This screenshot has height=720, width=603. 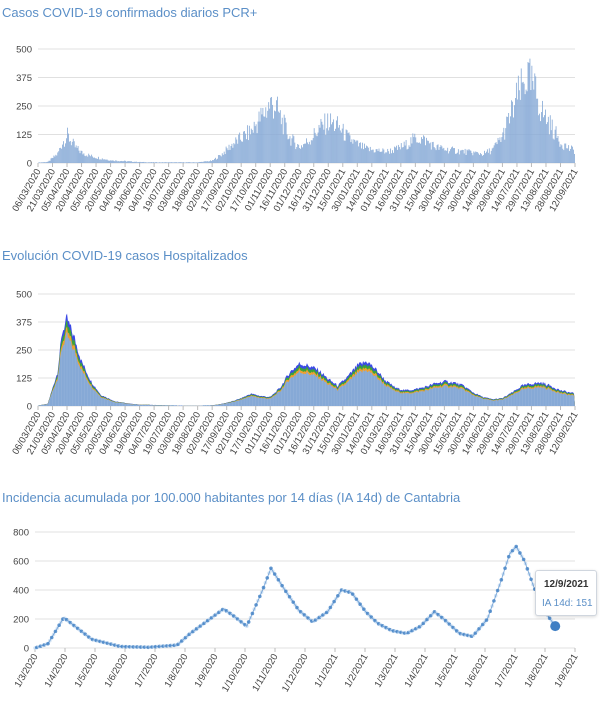 What do you see at coordinates (24, 107) in the screenshot?
I see `y-tick-label: 250` at bounding box center [24, 107].